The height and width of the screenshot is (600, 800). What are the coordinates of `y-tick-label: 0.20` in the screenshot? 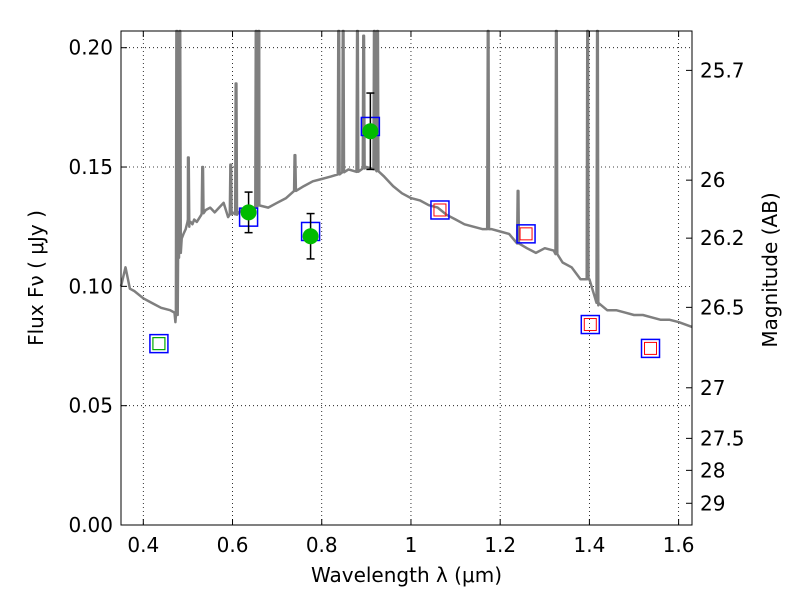 It's located at (90, 48).